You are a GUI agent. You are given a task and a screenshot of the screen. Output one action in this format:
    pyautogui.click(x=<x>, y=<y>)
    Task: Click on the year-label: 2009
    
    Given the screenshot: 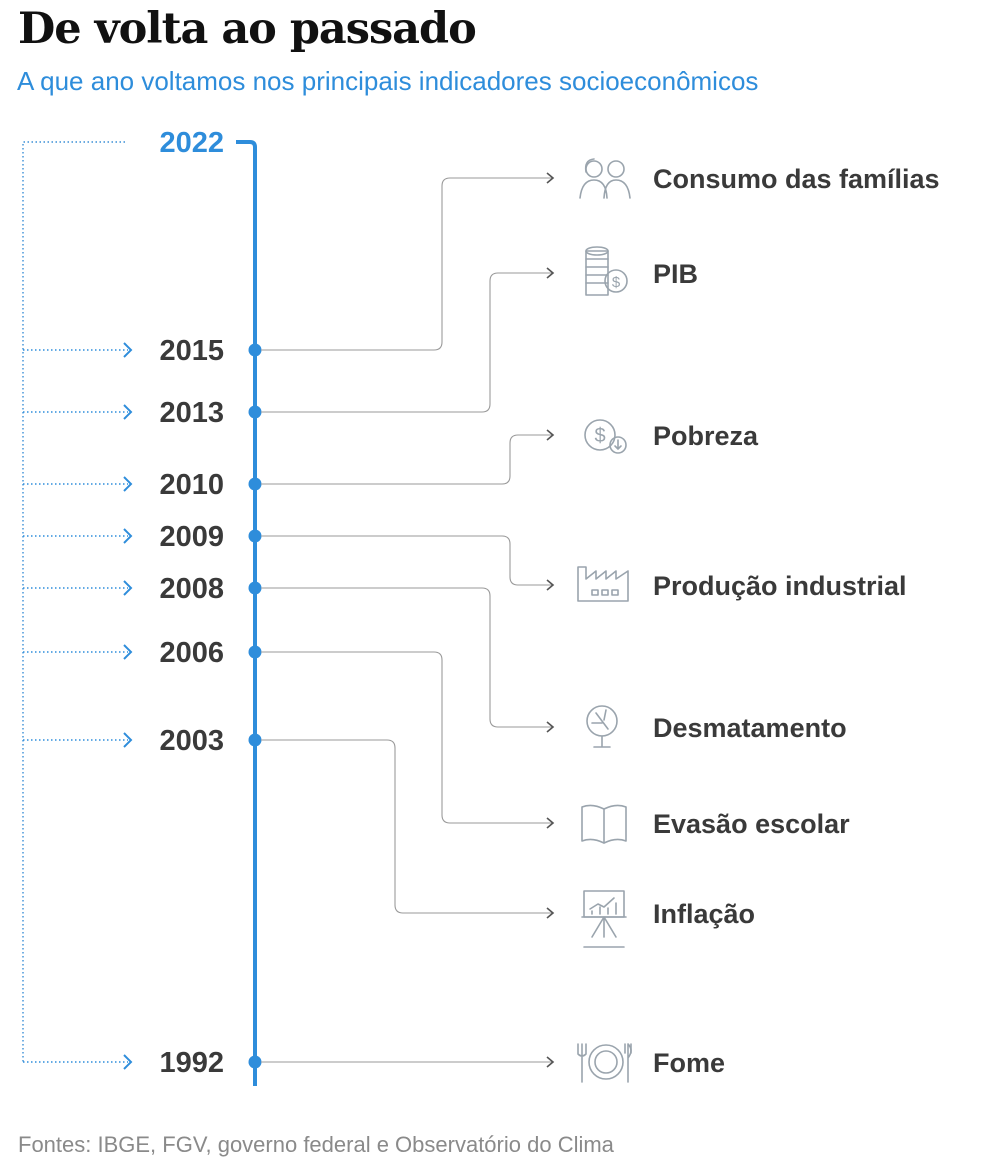 What is the action you would take?
    pyautogui.click(x=191, y=537)
    